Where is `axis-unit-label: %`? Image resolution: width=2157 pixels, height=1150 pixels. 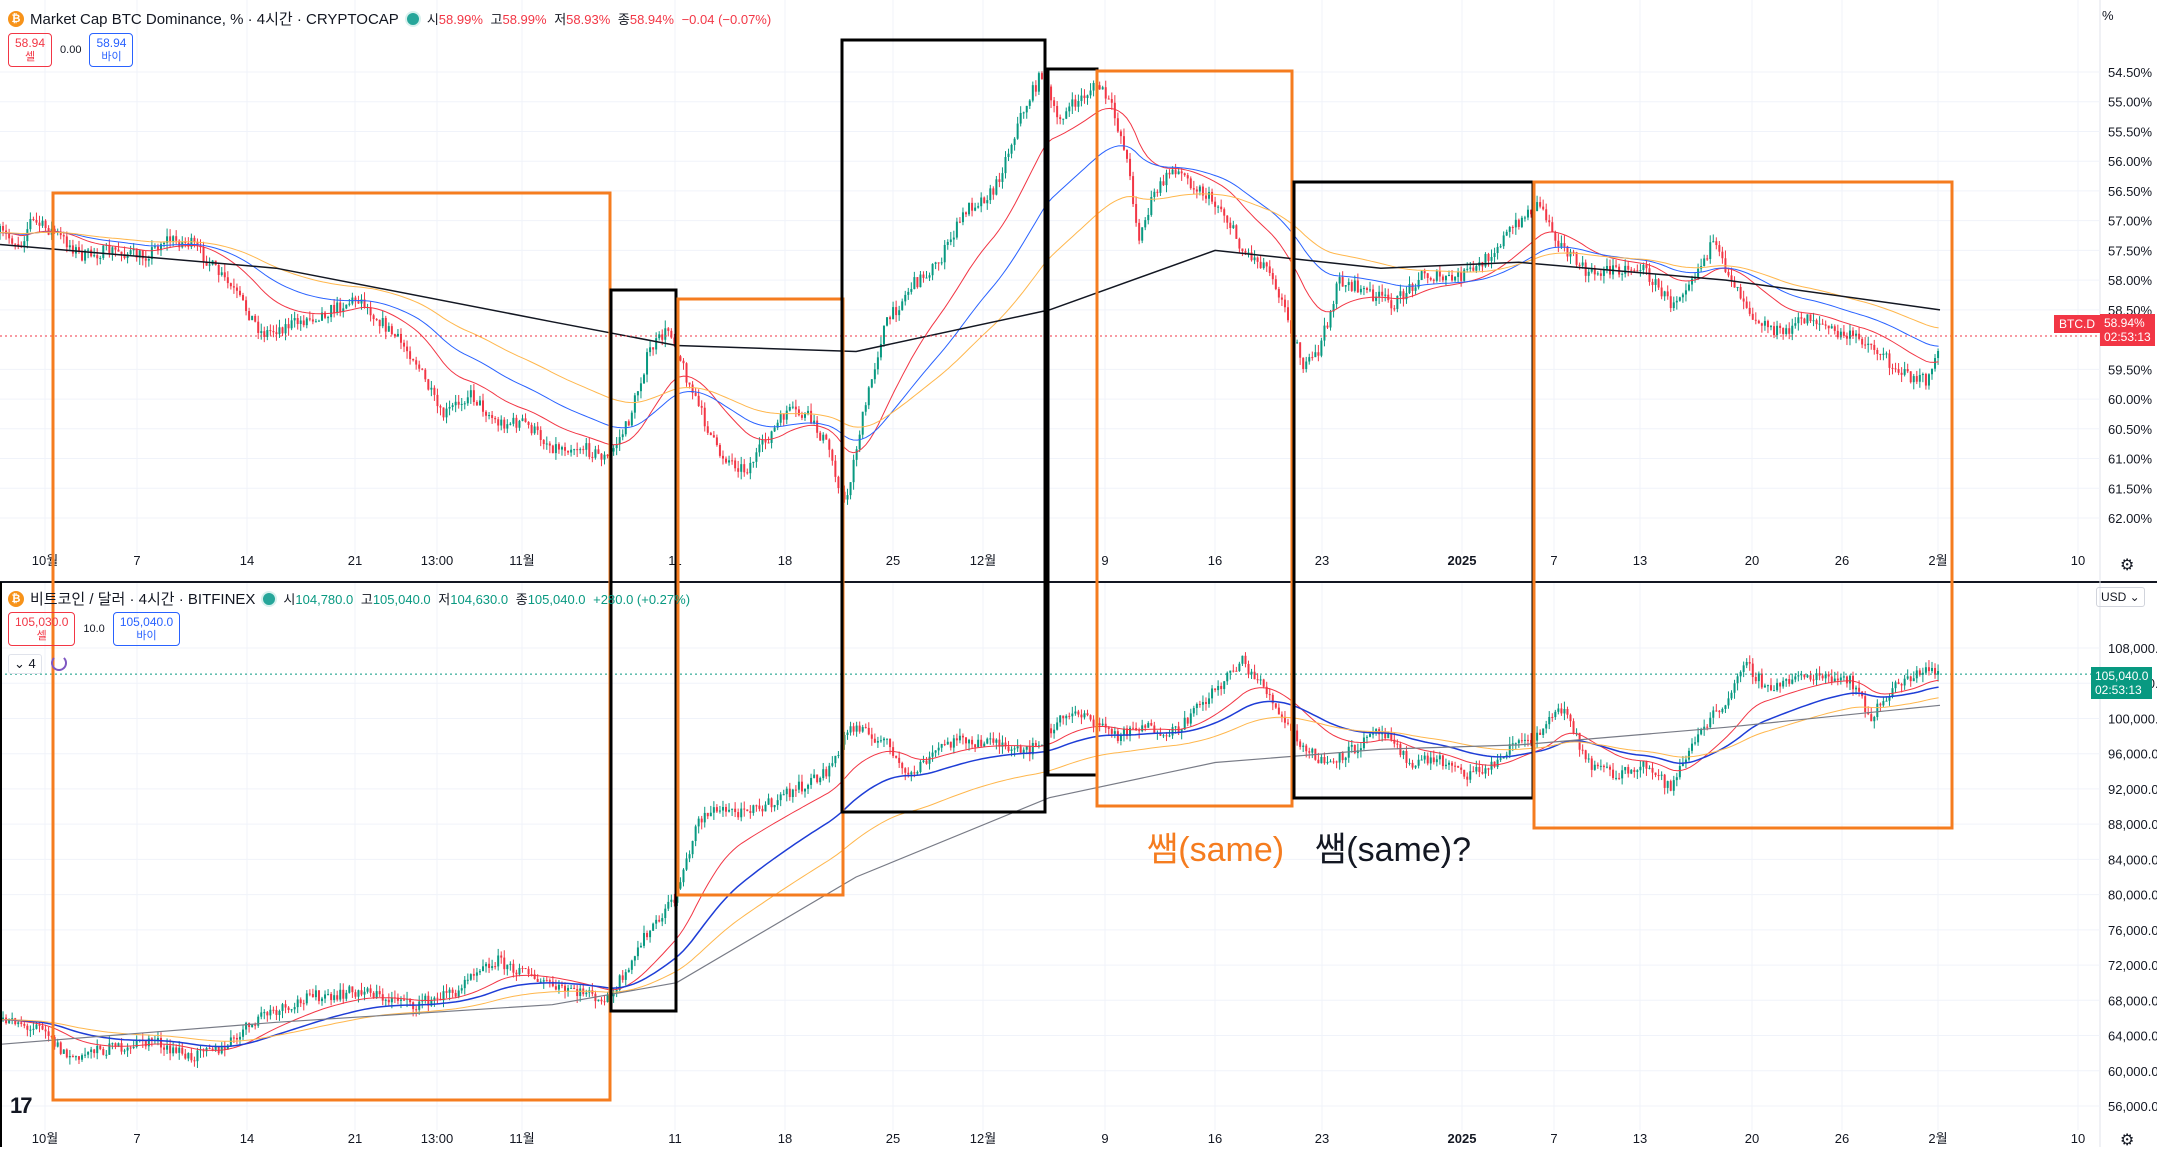
axis-unit-label: % is located at coordinates (2108, 15).